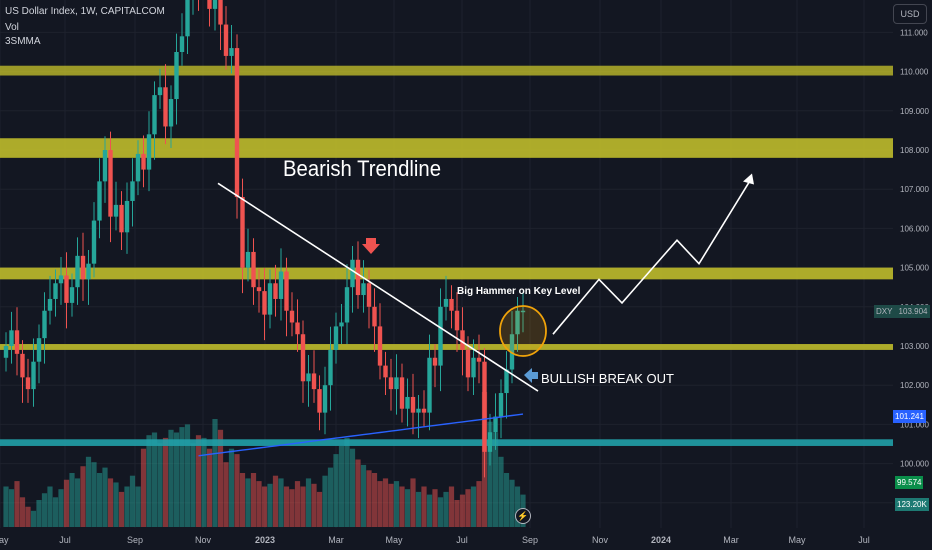 Image resolution: width=932 pixels, height=550 pixels. I want to click on time-tick-label: Jul, so click(65, 540).